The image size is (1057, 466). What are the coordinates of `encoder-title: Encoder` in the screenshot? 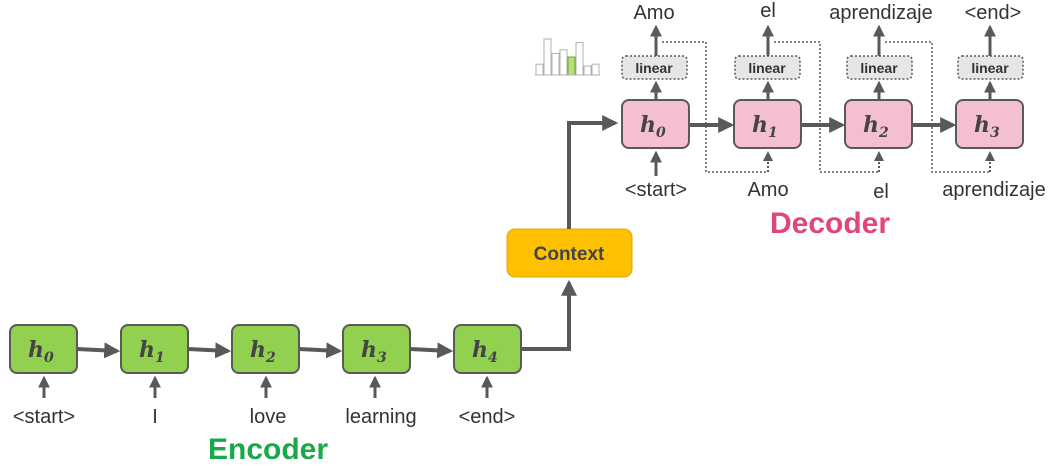 It's located at (268, 449).